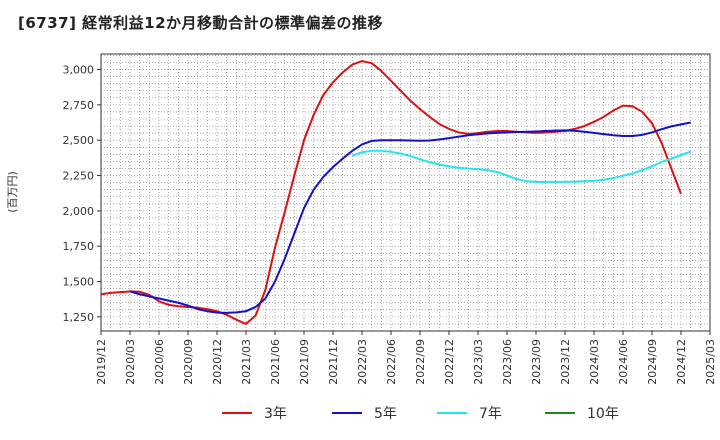  Describe the element at coordinates (478, 362) in the screenshot. I see `x-tick-label: 2023/03` at that location.